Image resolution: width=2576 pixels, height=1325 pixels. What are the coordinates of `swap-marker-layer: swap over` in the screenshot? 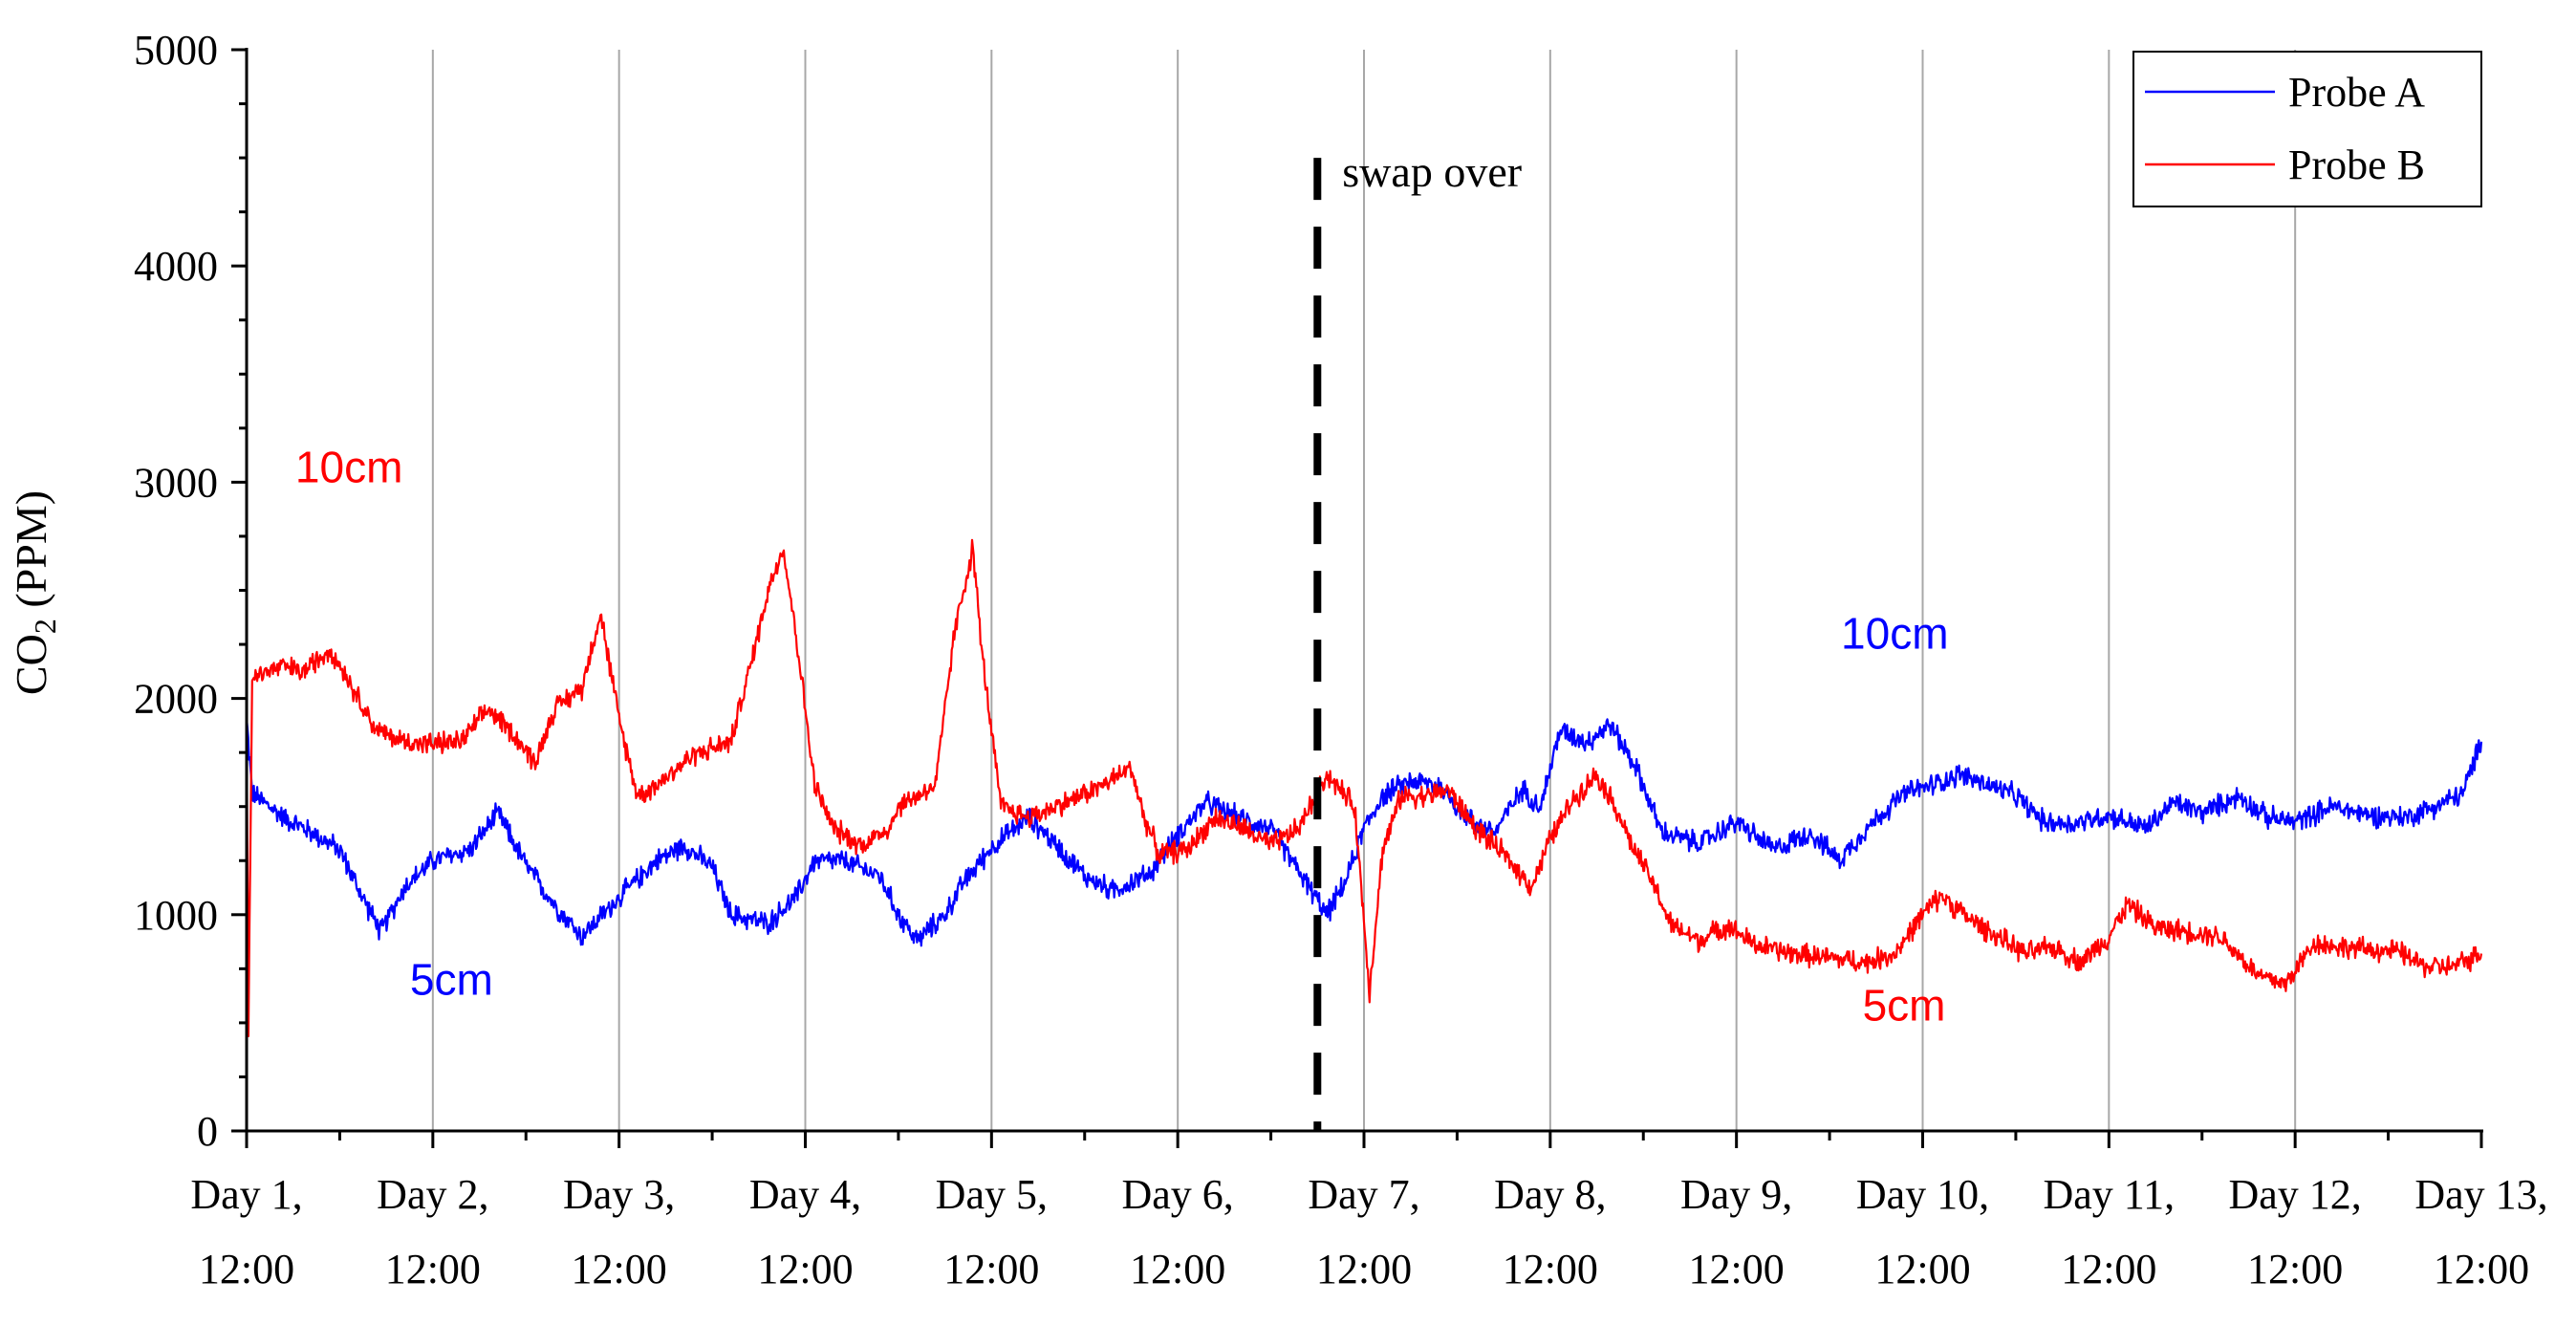 It's located at (1417, 639).